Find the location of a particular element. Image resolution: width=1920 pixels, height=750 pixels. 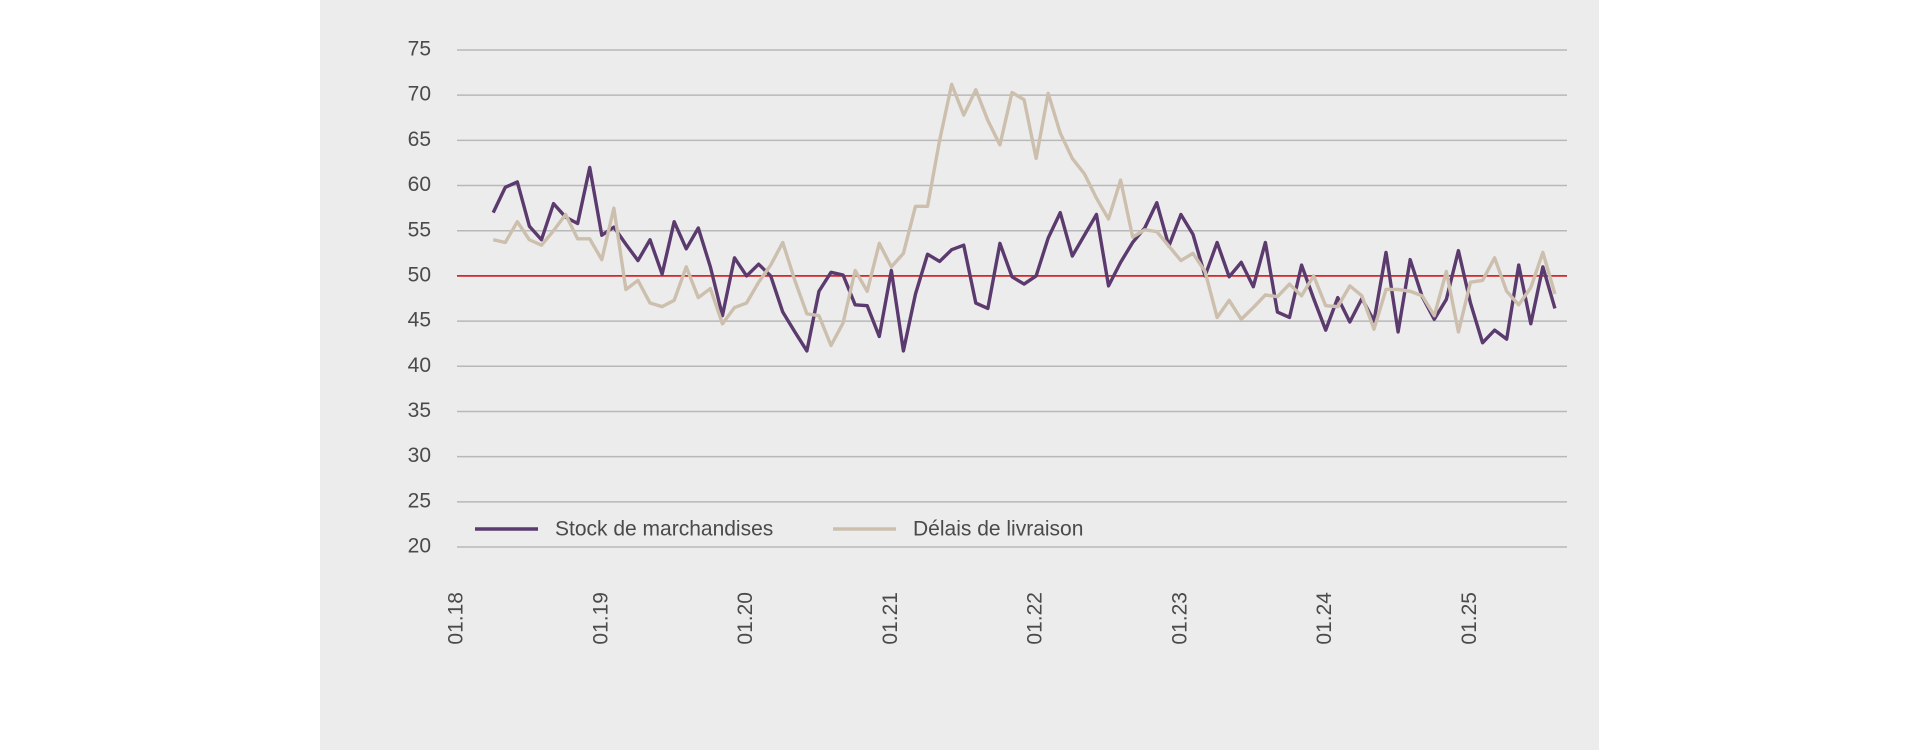

legend-label: Stock de marchandises is located at coordinates (664, 529).